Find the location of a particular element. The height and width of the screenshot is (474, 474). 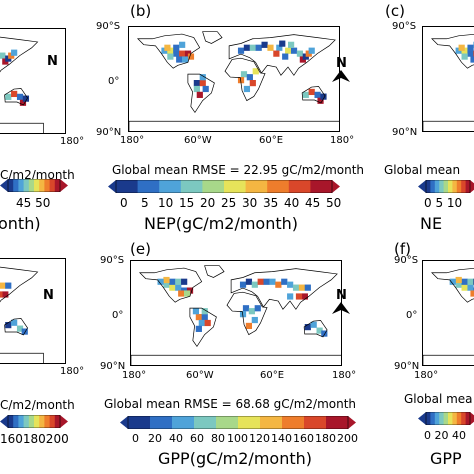

var-label-e: GPP(gC/m2/month) is located at coordinates (235, 458).